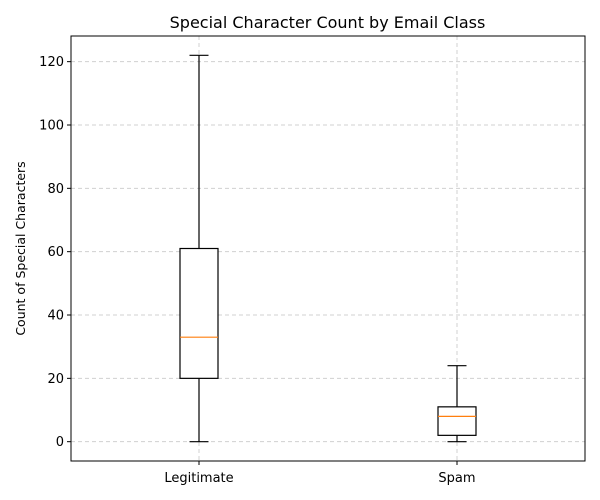 The height and width of the screenshot is (500, 600). I want to click on y-tick-label: 120, so click(51, 62).